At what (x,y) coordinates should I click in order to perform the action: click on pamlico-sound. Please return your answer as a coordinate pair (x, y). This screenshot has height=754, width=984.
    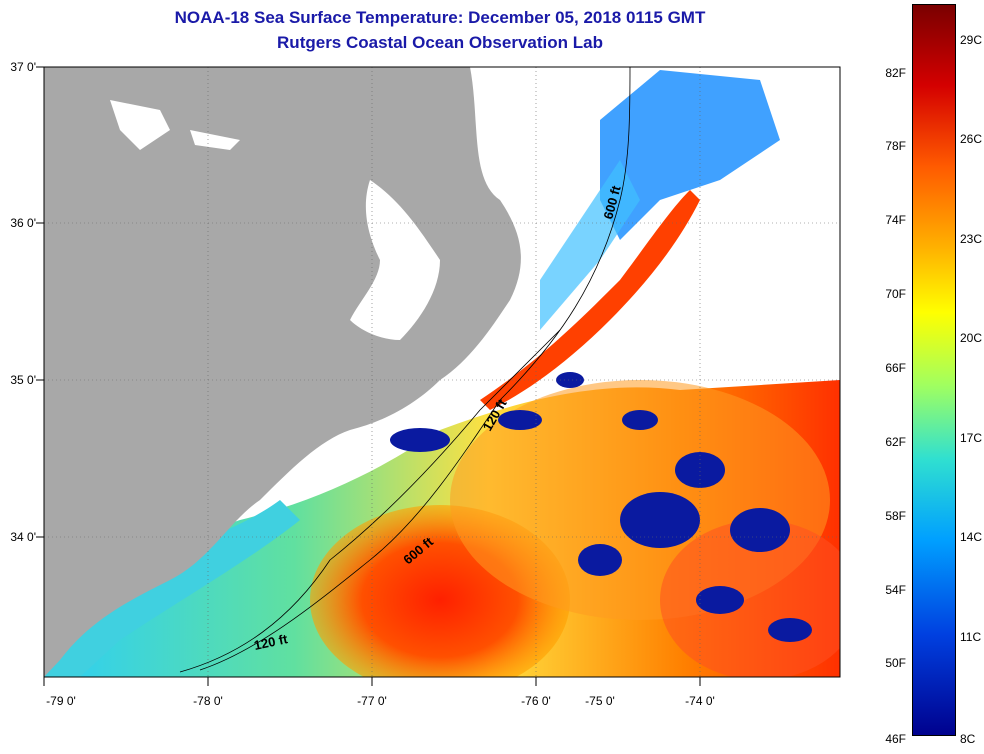
    Looking at the image, I should click on (395, 260).